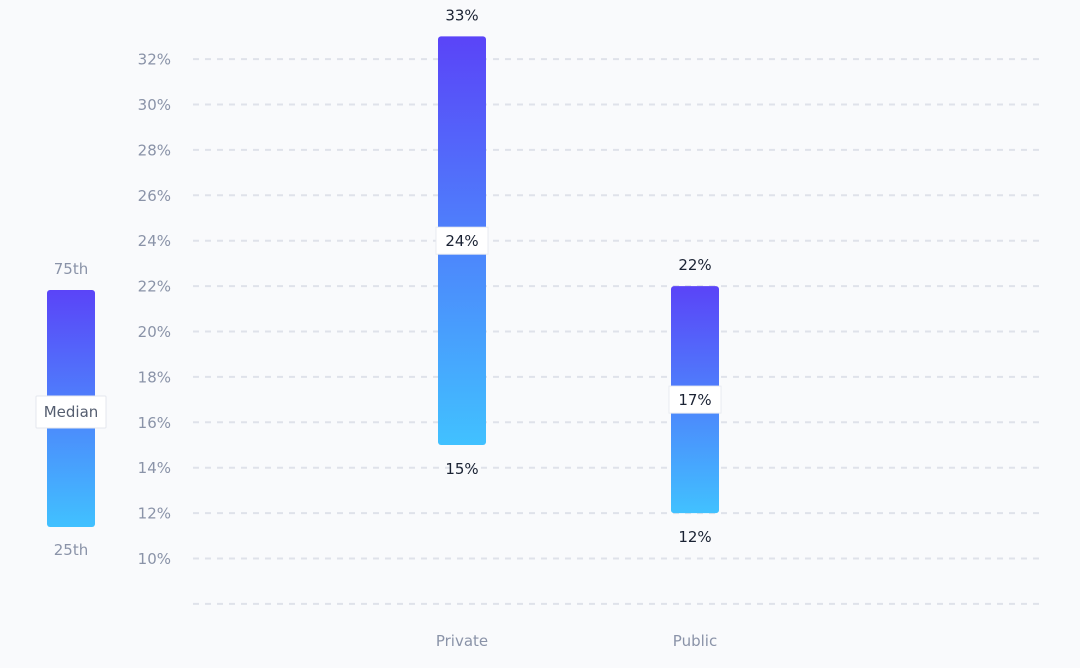  Describe the element at coordinates (154, 196) in the screenshot. I see `y-tick-label: 26%` at that location.